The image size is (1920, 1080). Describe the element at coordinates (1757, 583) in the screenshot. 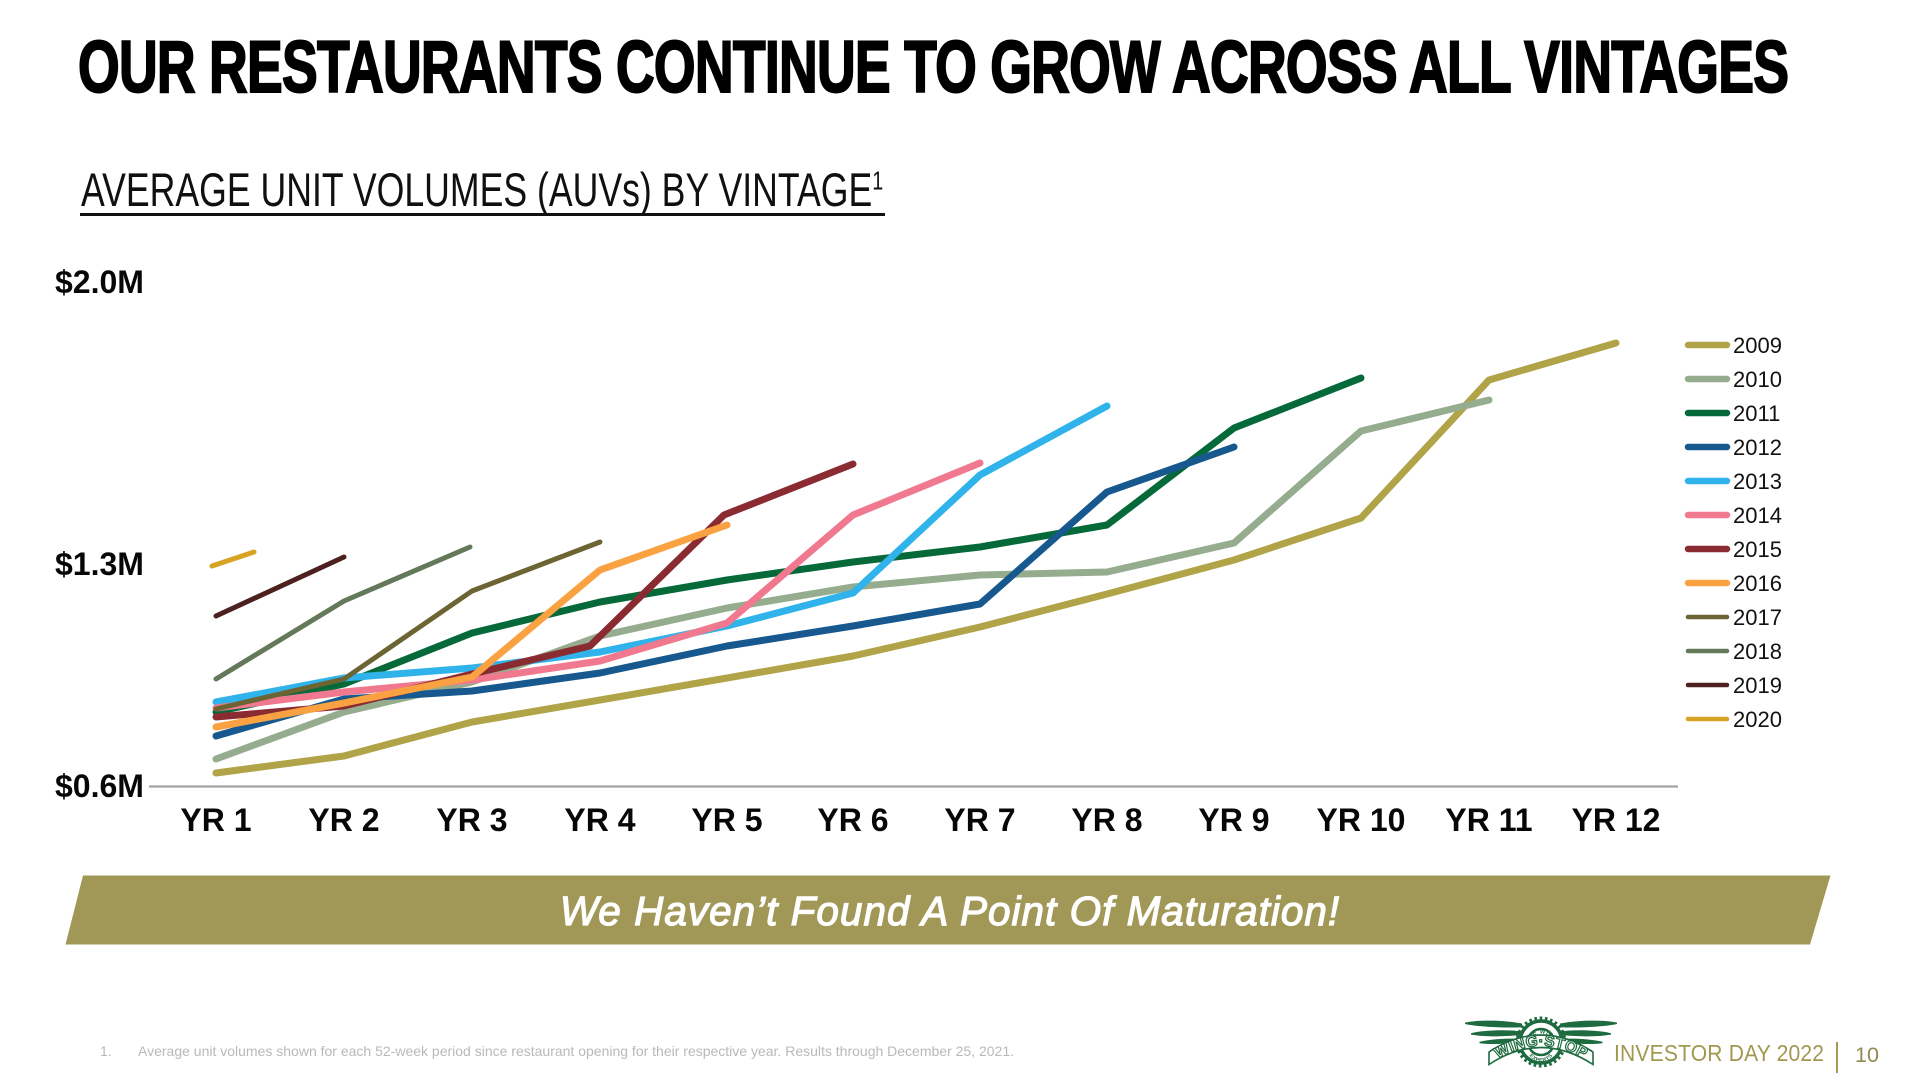

I see `svg-text: 2016` at that location.